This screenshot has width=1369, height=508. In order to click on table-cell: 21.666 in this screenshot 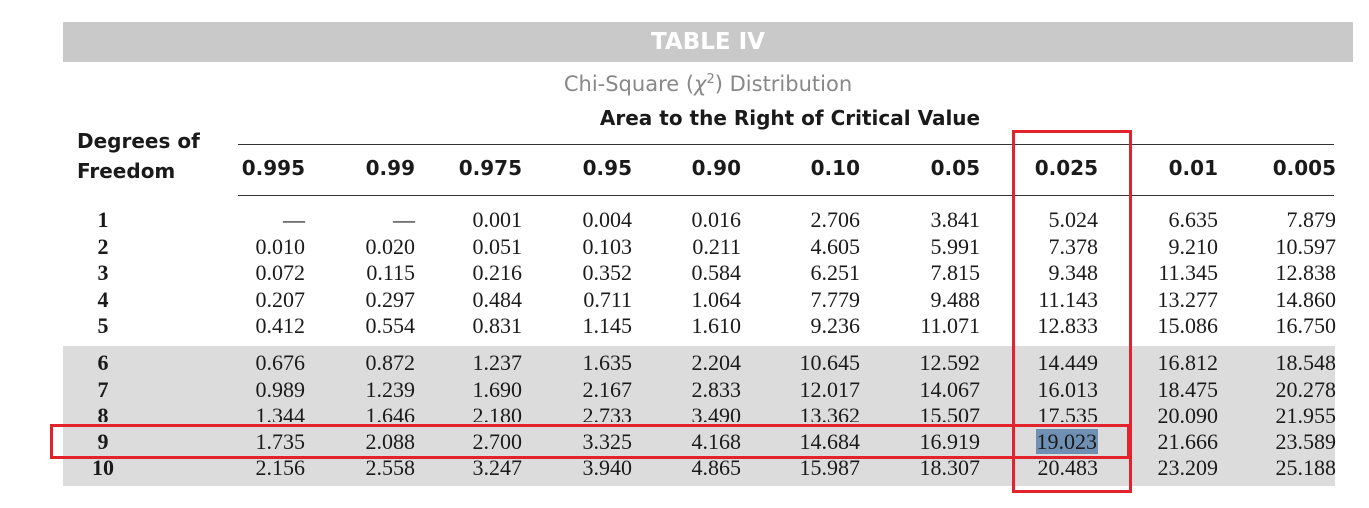, I will do `click(1188, 441)`.